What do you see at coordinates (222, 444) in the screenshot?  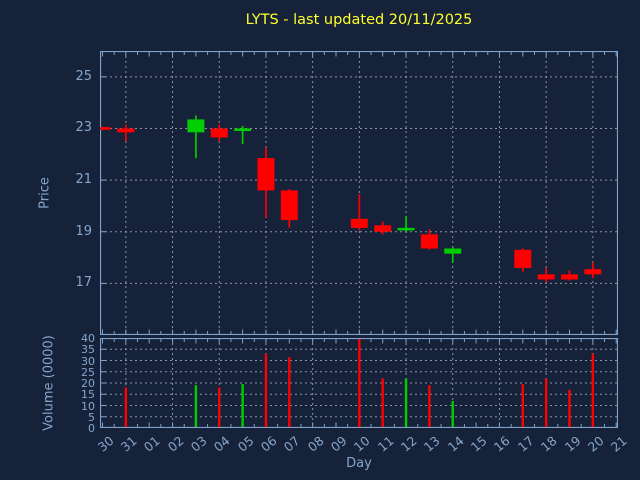 I see `day-tick-label: 04` at bounding box center [222, 444].